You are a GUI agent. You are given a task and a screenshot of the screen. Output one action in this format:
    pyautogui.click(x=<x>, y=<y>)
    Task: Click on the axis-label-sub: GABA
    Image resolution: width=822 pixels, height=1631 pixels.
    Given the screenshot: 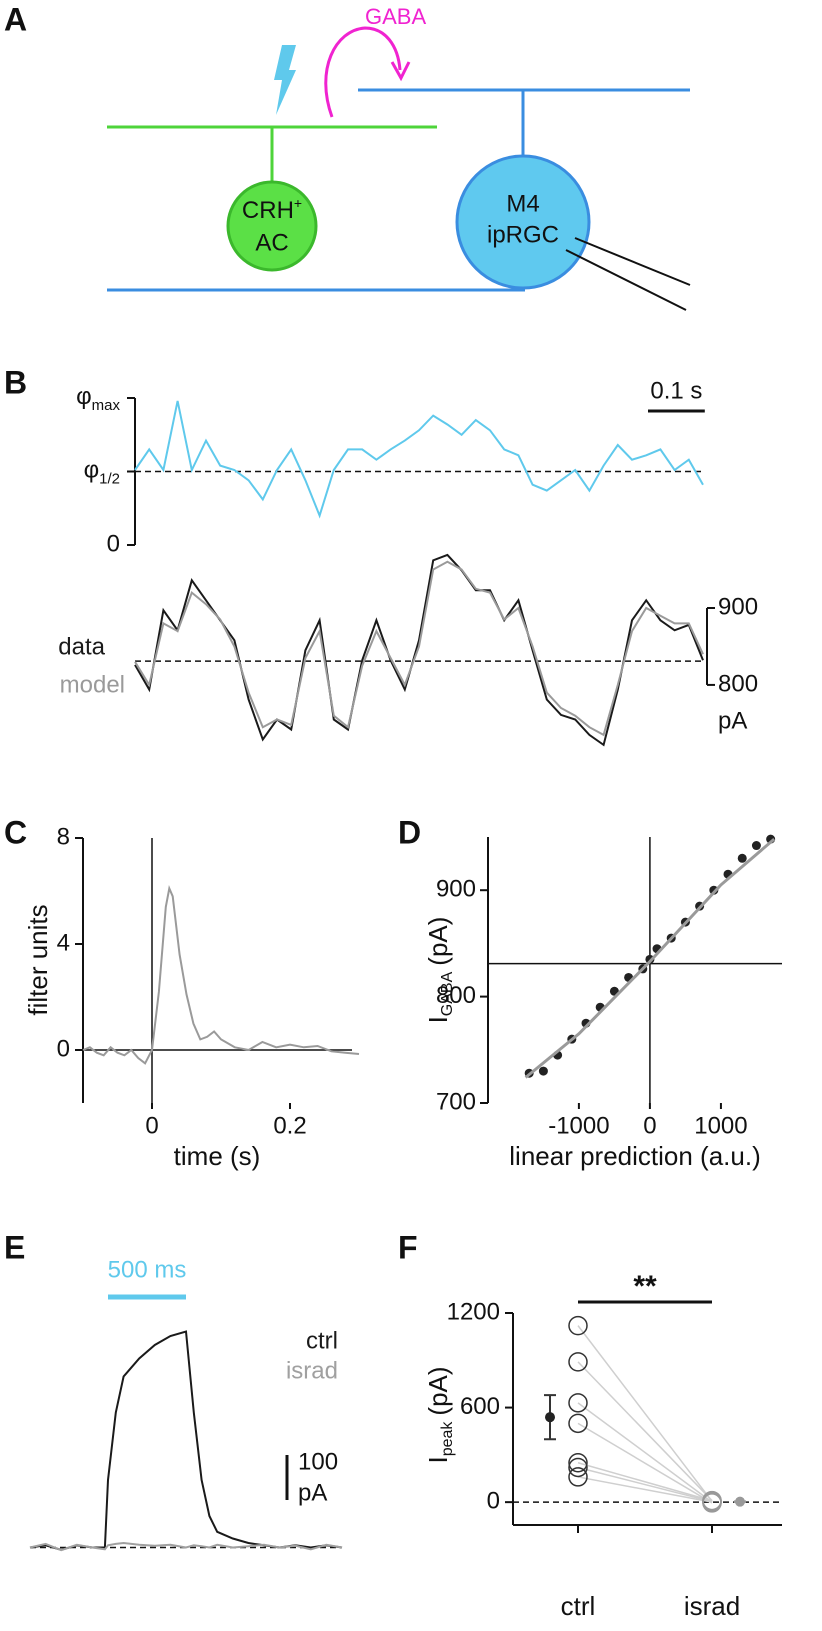 What is the action you would take?
    pyautogui.click(x=447, y=993)
    